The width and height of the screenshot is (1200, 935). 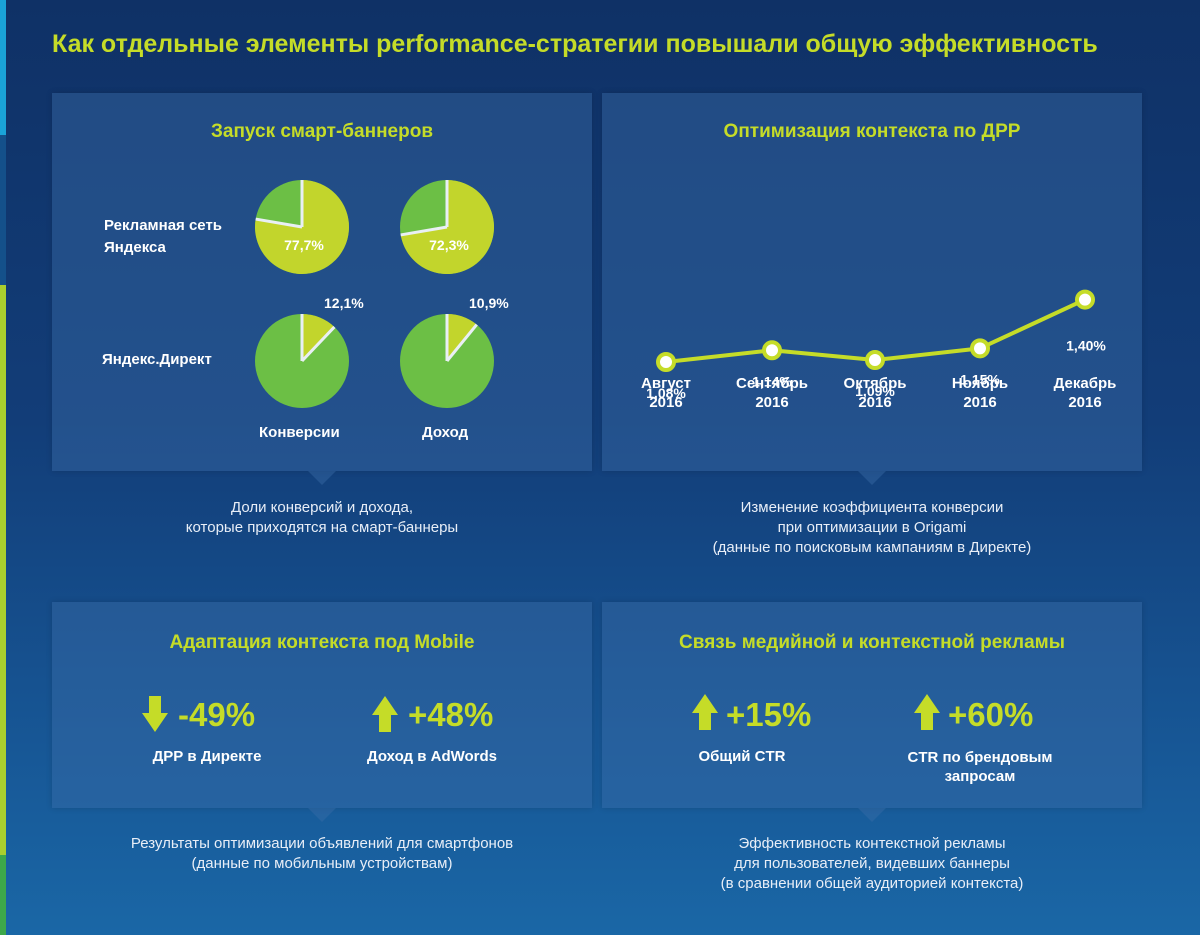 I want to click on arrow-down-icon, so click(x=155, y=714).